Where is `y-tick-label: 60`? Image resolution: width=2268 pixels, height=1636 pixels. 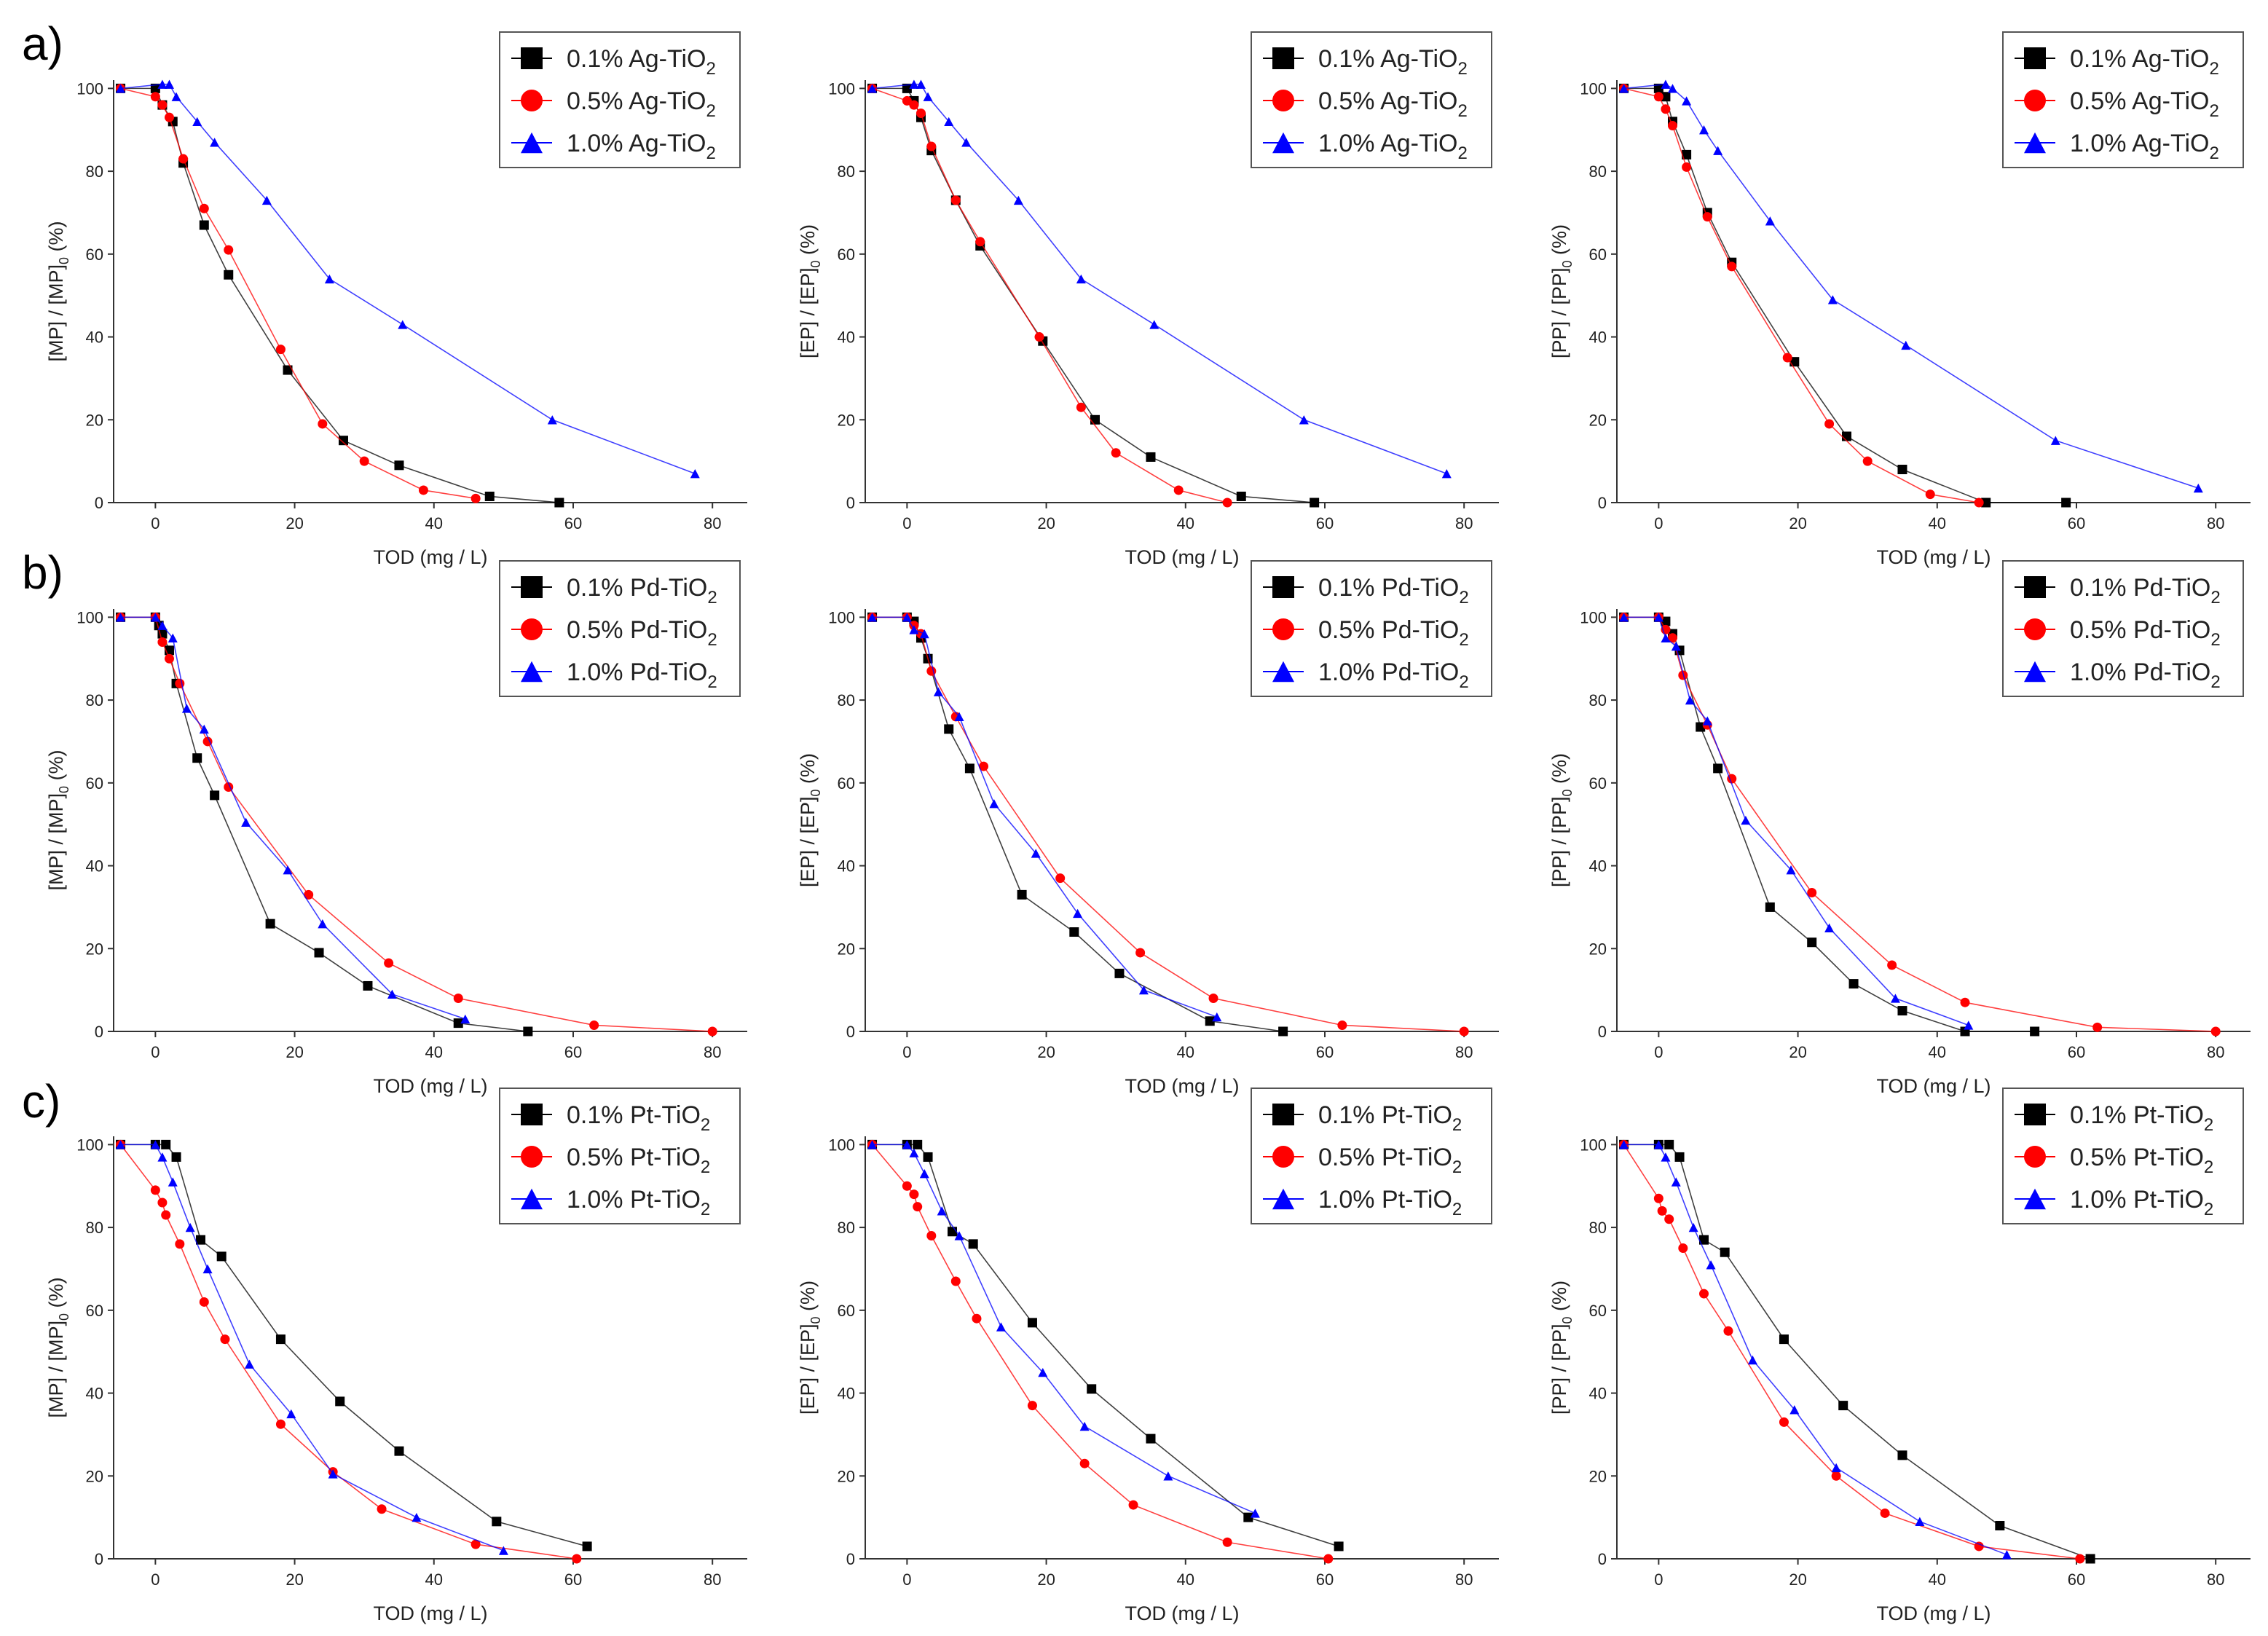
y-tick-label: 60 is located at coordinates (94, 1311).